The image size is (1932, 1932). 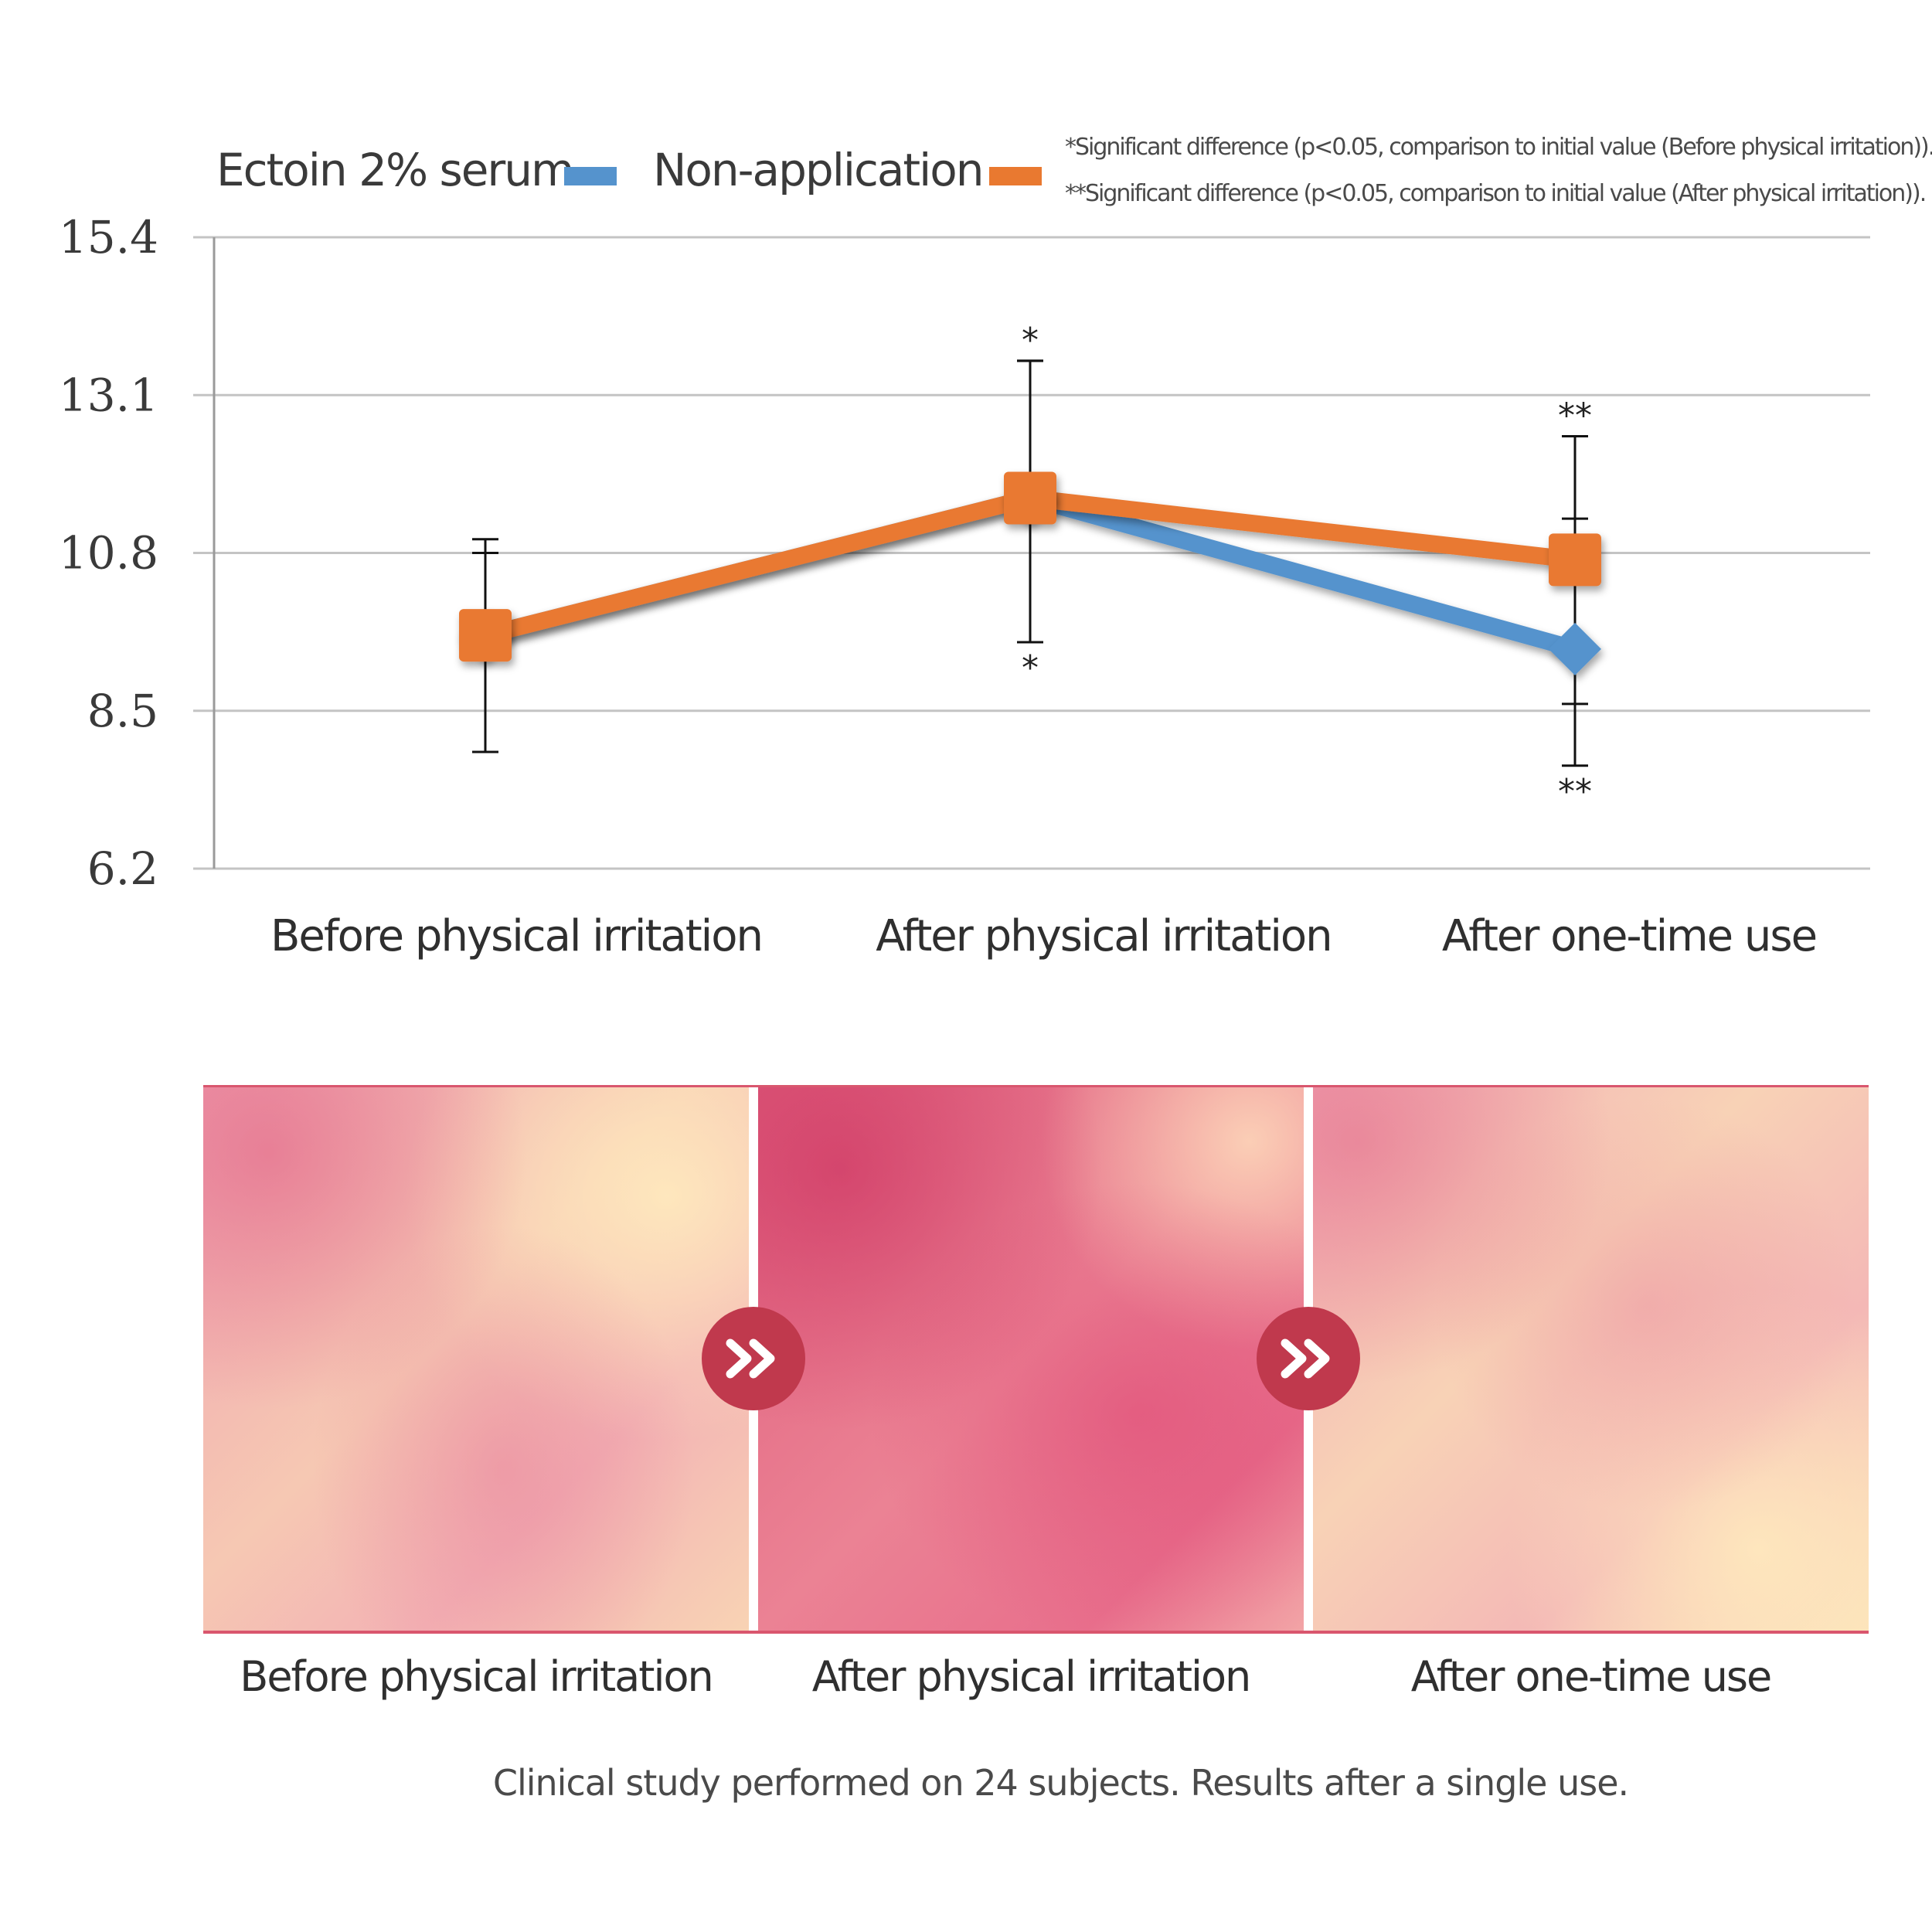 I want to click on y-tick-label: 6.2, so click(x=122, y=869).